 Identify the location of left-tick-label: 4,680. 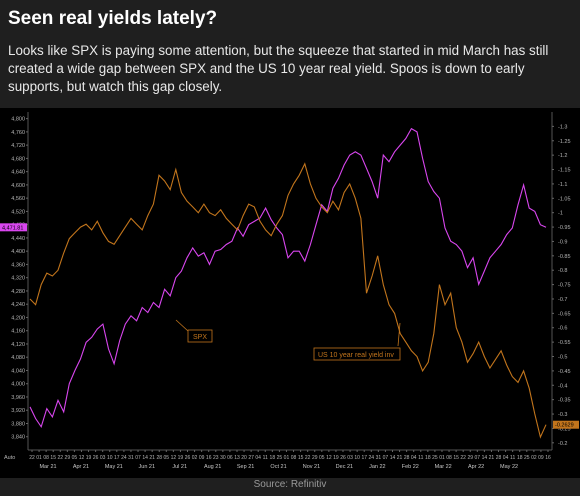
(18, 159).